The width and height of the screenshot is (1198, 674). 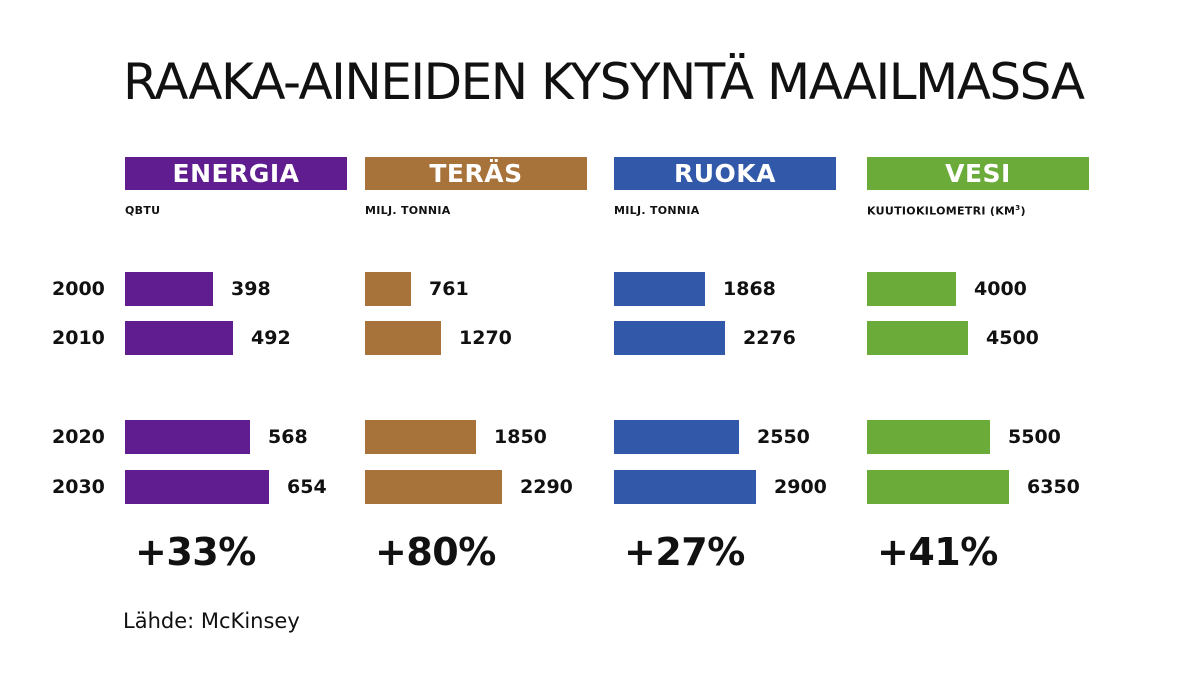 What do you see at coordinates (195, 552) in the screenshot?
I see `change-percentage: +33%` at bounding box center [195, 552].